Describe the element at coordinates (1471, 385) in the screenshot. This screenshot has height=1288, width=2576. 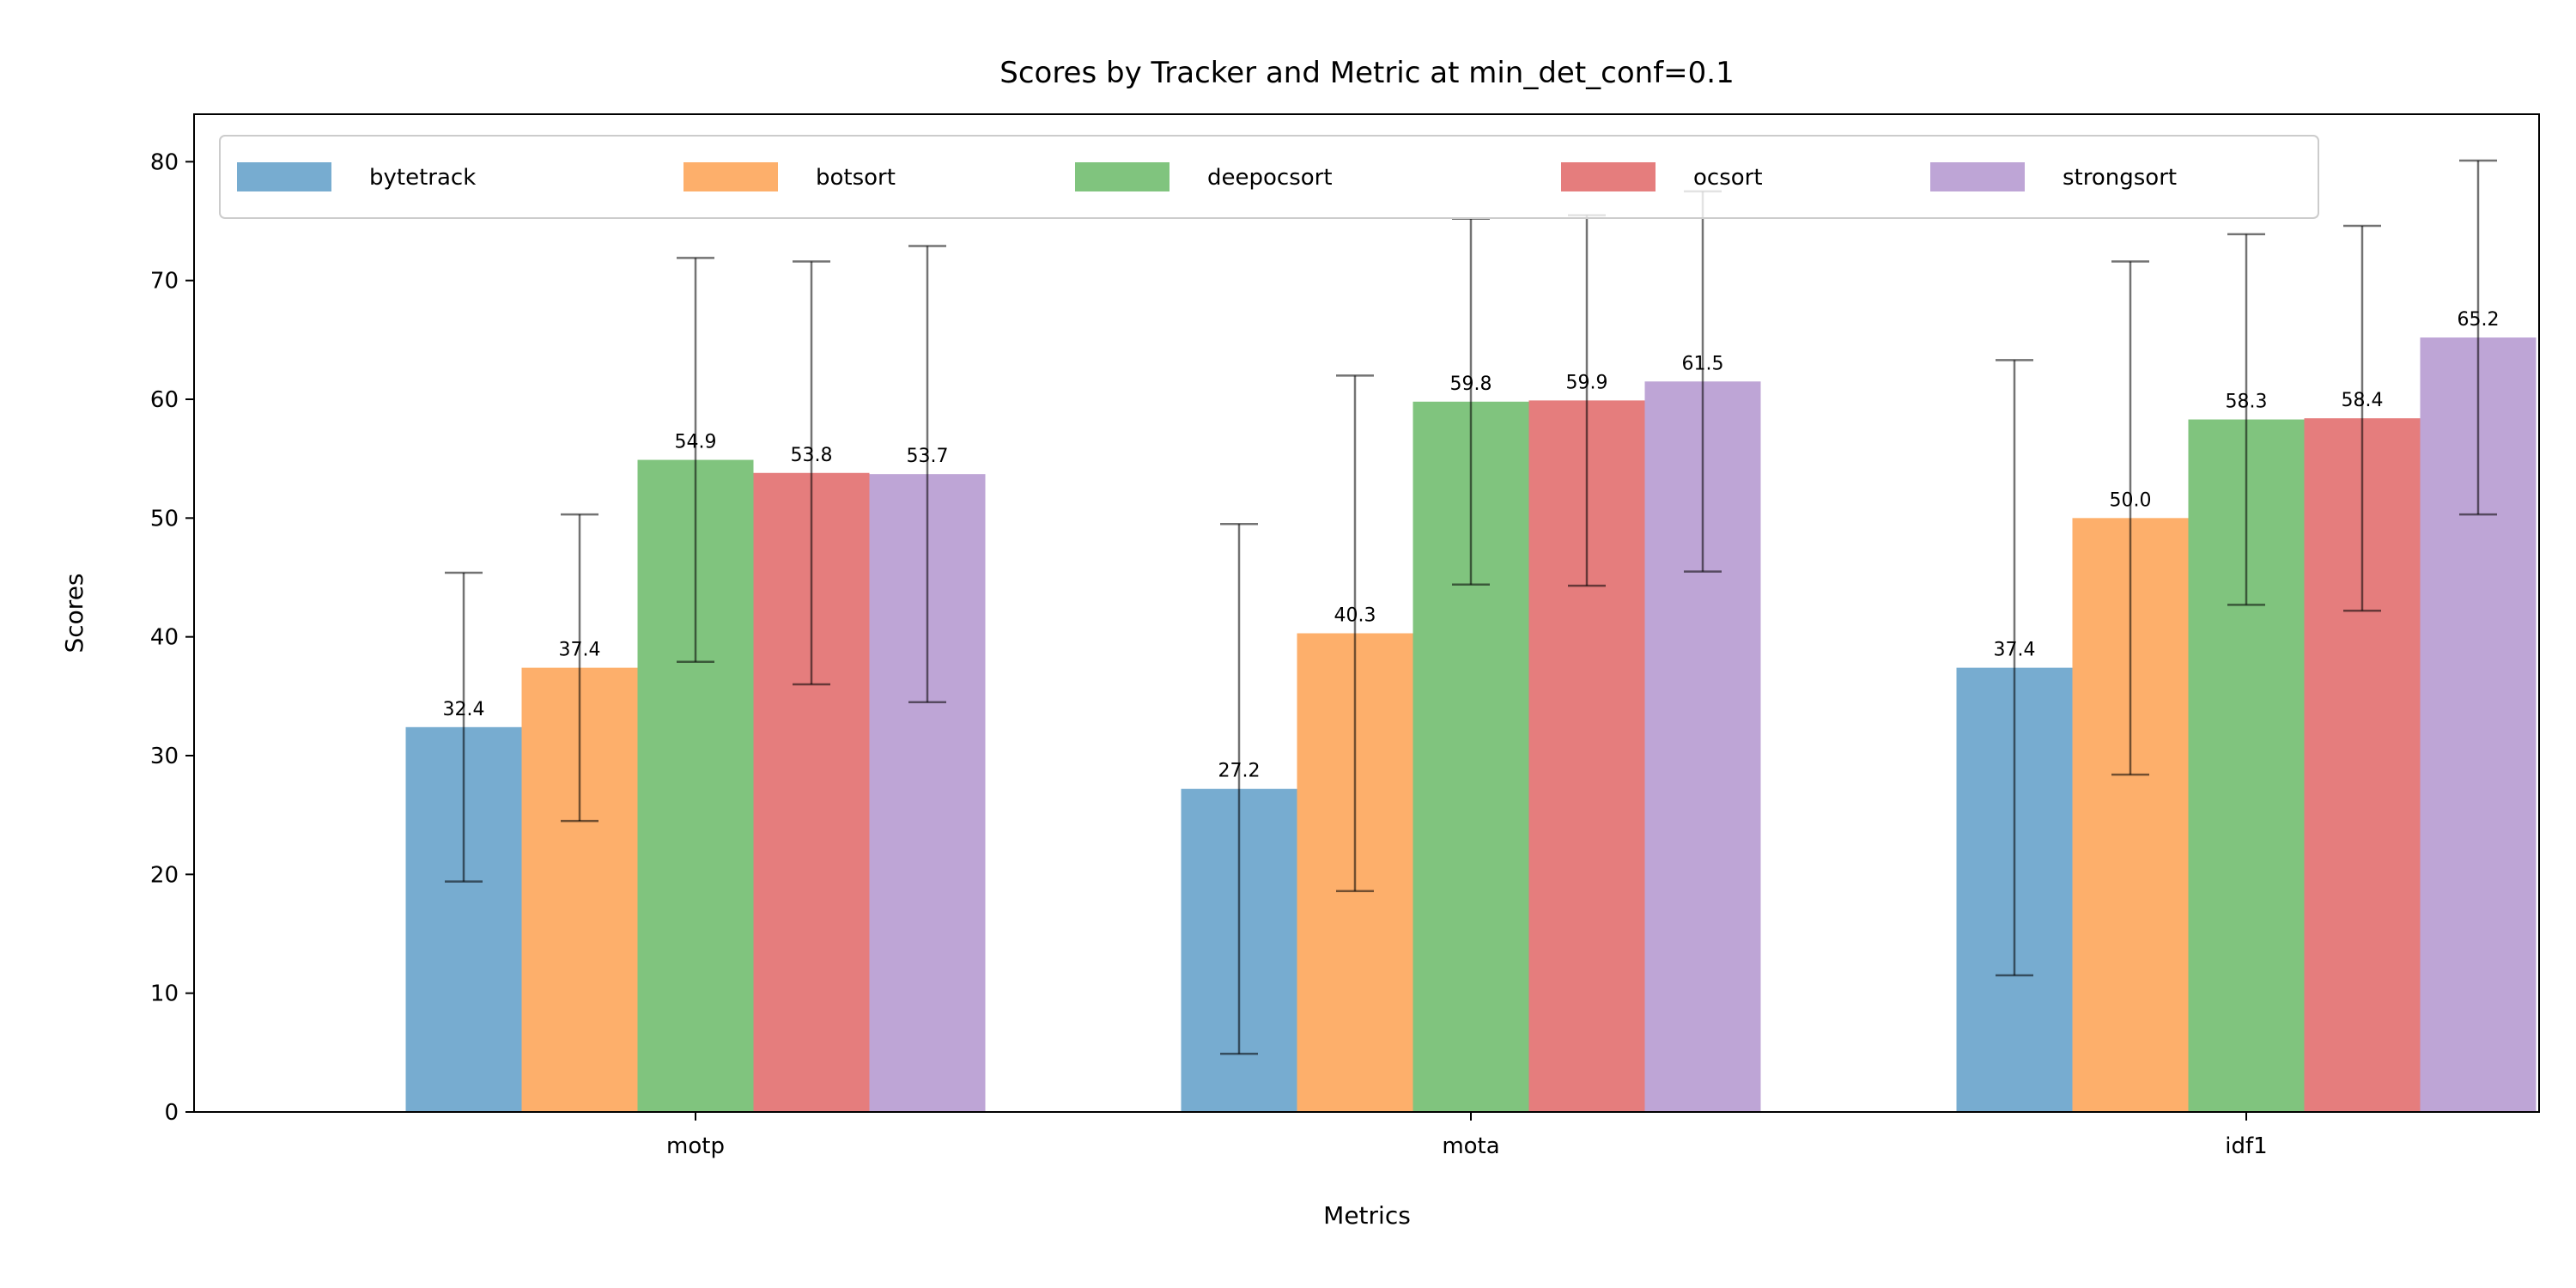
I see `bar-value-label: 59.8` at that location.